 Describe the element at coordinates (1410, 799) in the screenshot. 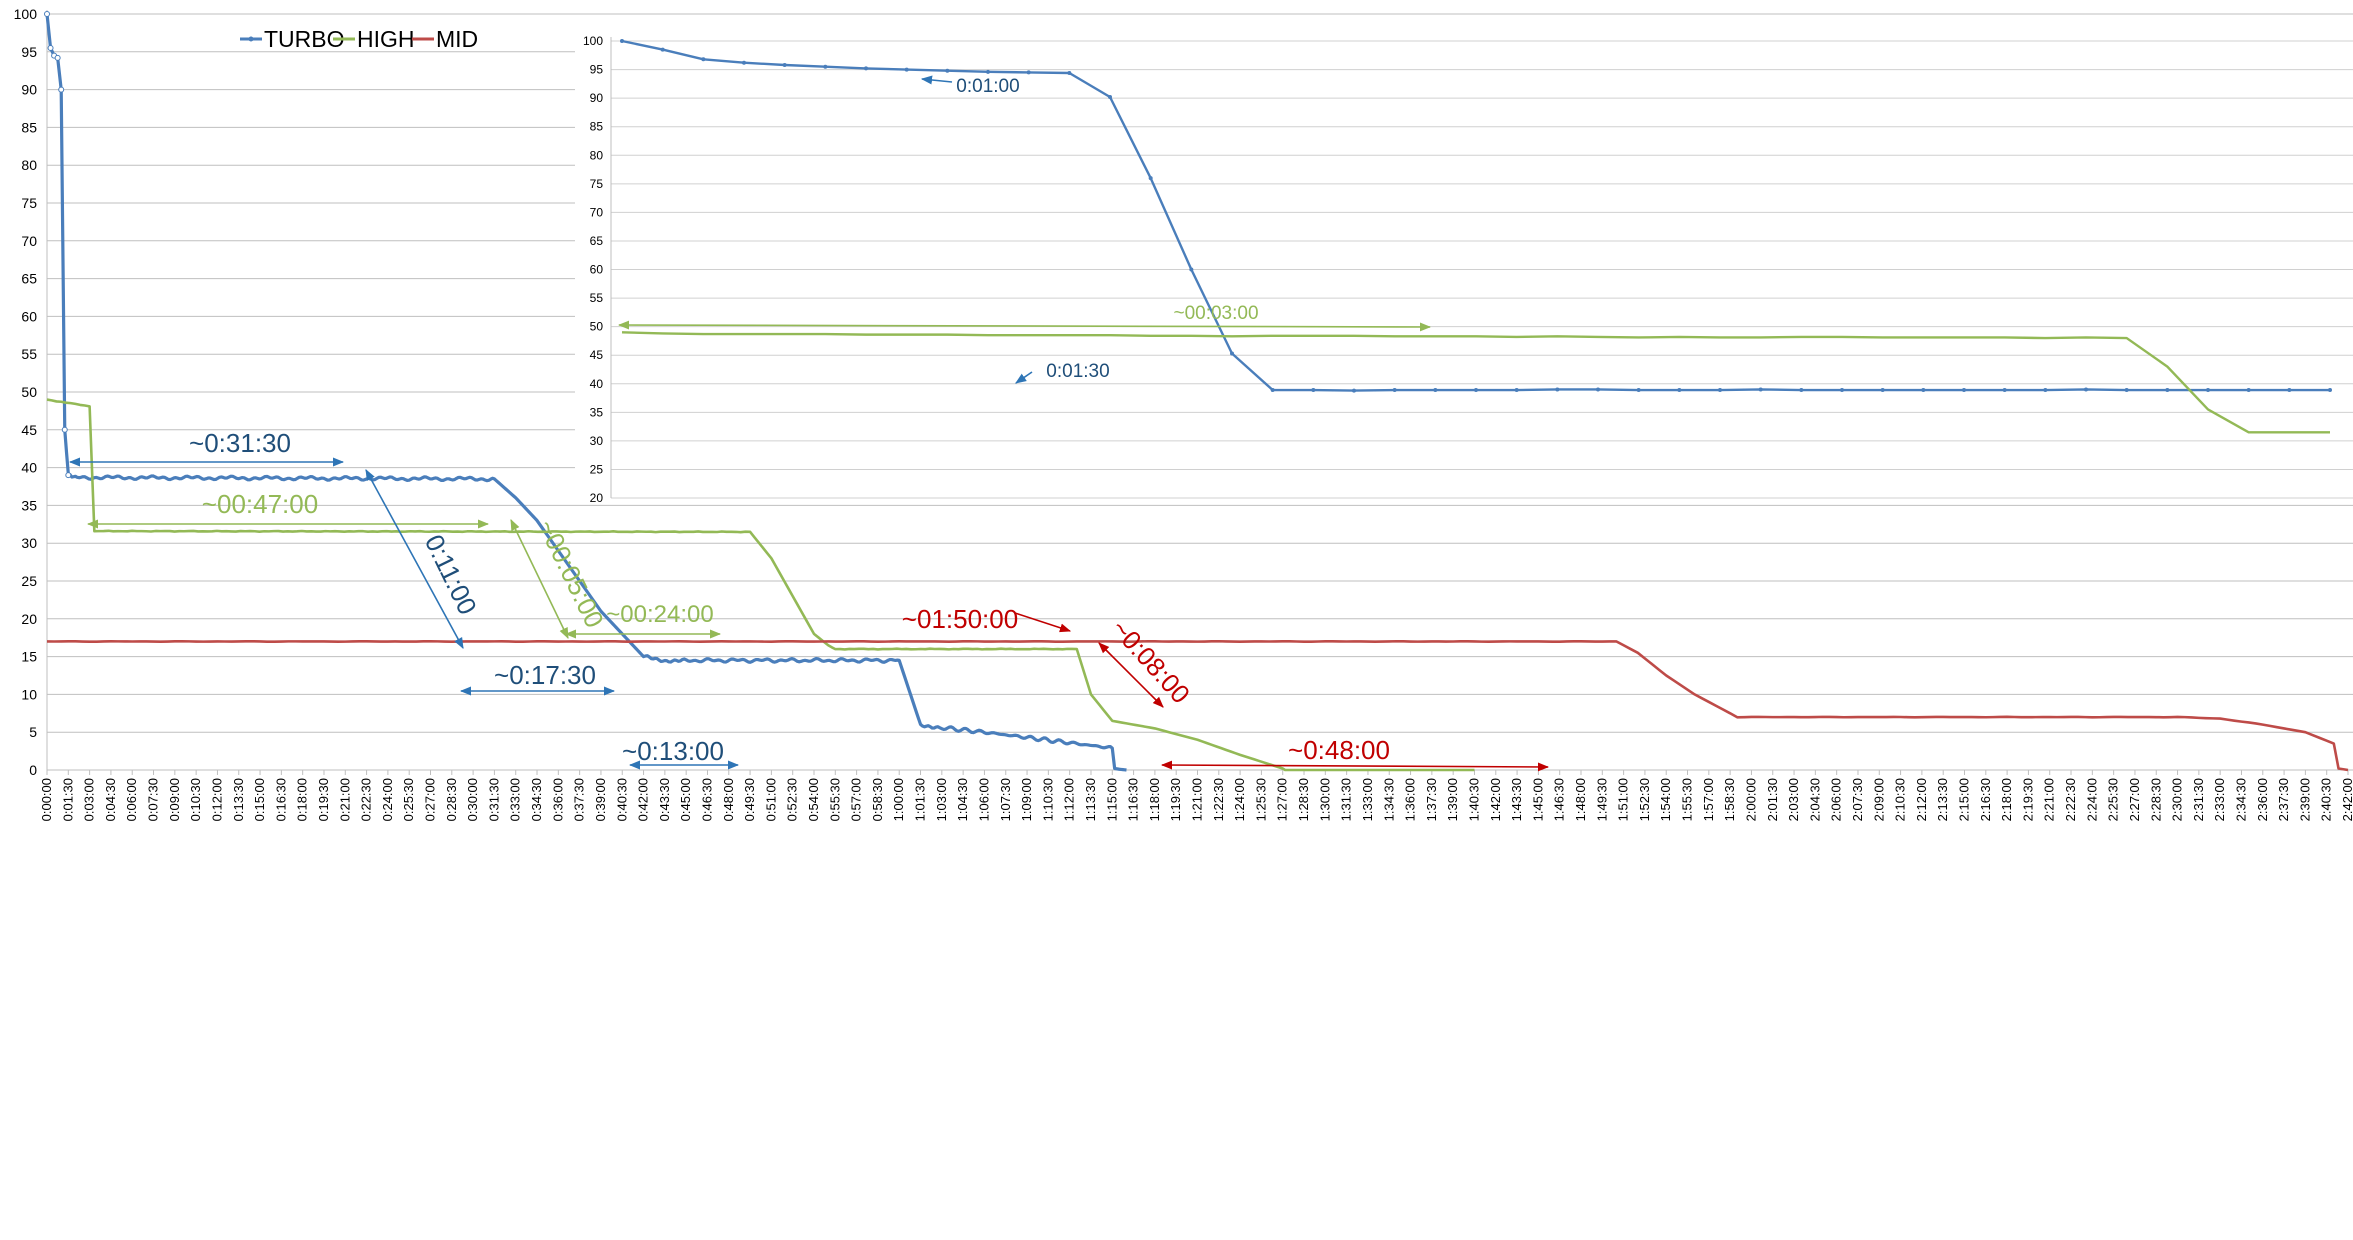

I see `x-tick-label: 1:36:00` at that location.